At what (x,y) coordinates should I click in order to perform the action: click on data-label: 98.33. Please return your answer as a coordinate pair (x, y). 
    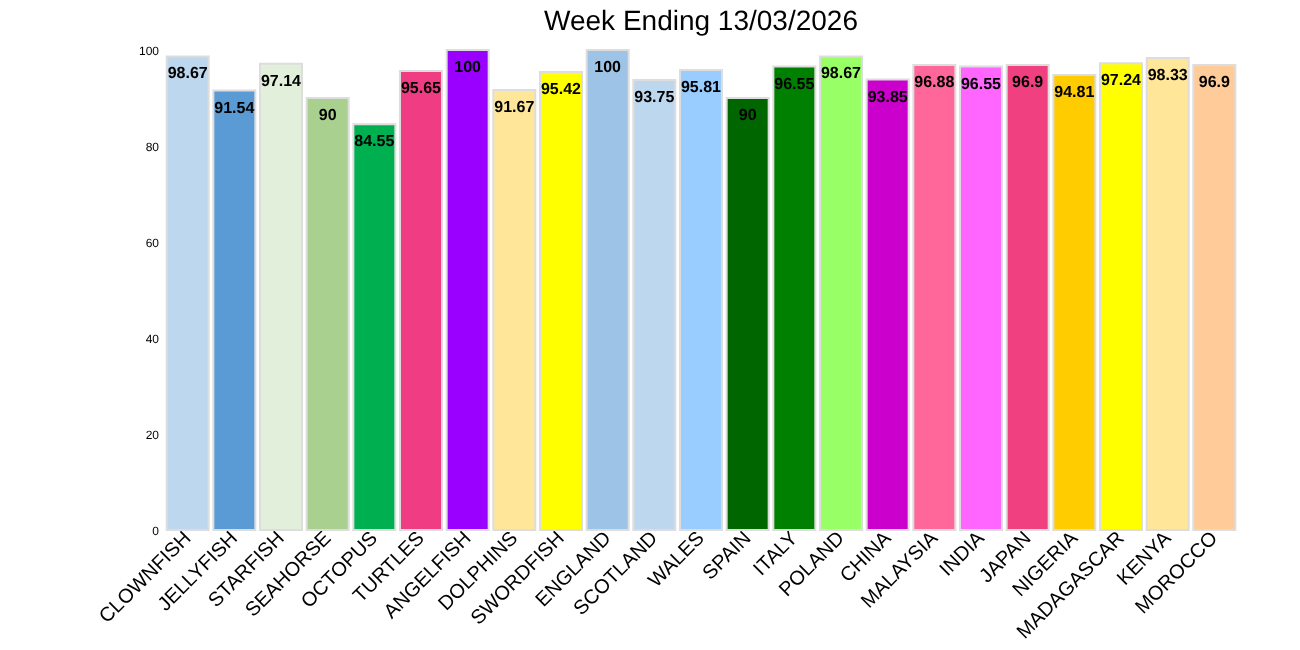
    Looking at the image, I should click on (1168, 75).